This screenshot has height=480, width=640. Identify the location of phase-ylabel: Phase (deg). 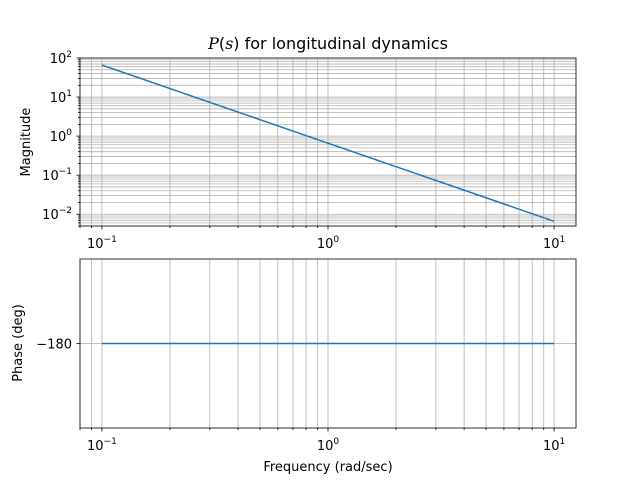
(18, 343).